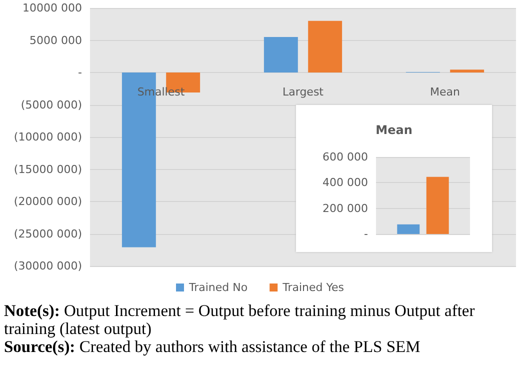 This screenshot has height=379, width=520. Describe the element at coordinates (56, 40) in the screenshot. I see `y-tick-label: 5000 000` at that location.